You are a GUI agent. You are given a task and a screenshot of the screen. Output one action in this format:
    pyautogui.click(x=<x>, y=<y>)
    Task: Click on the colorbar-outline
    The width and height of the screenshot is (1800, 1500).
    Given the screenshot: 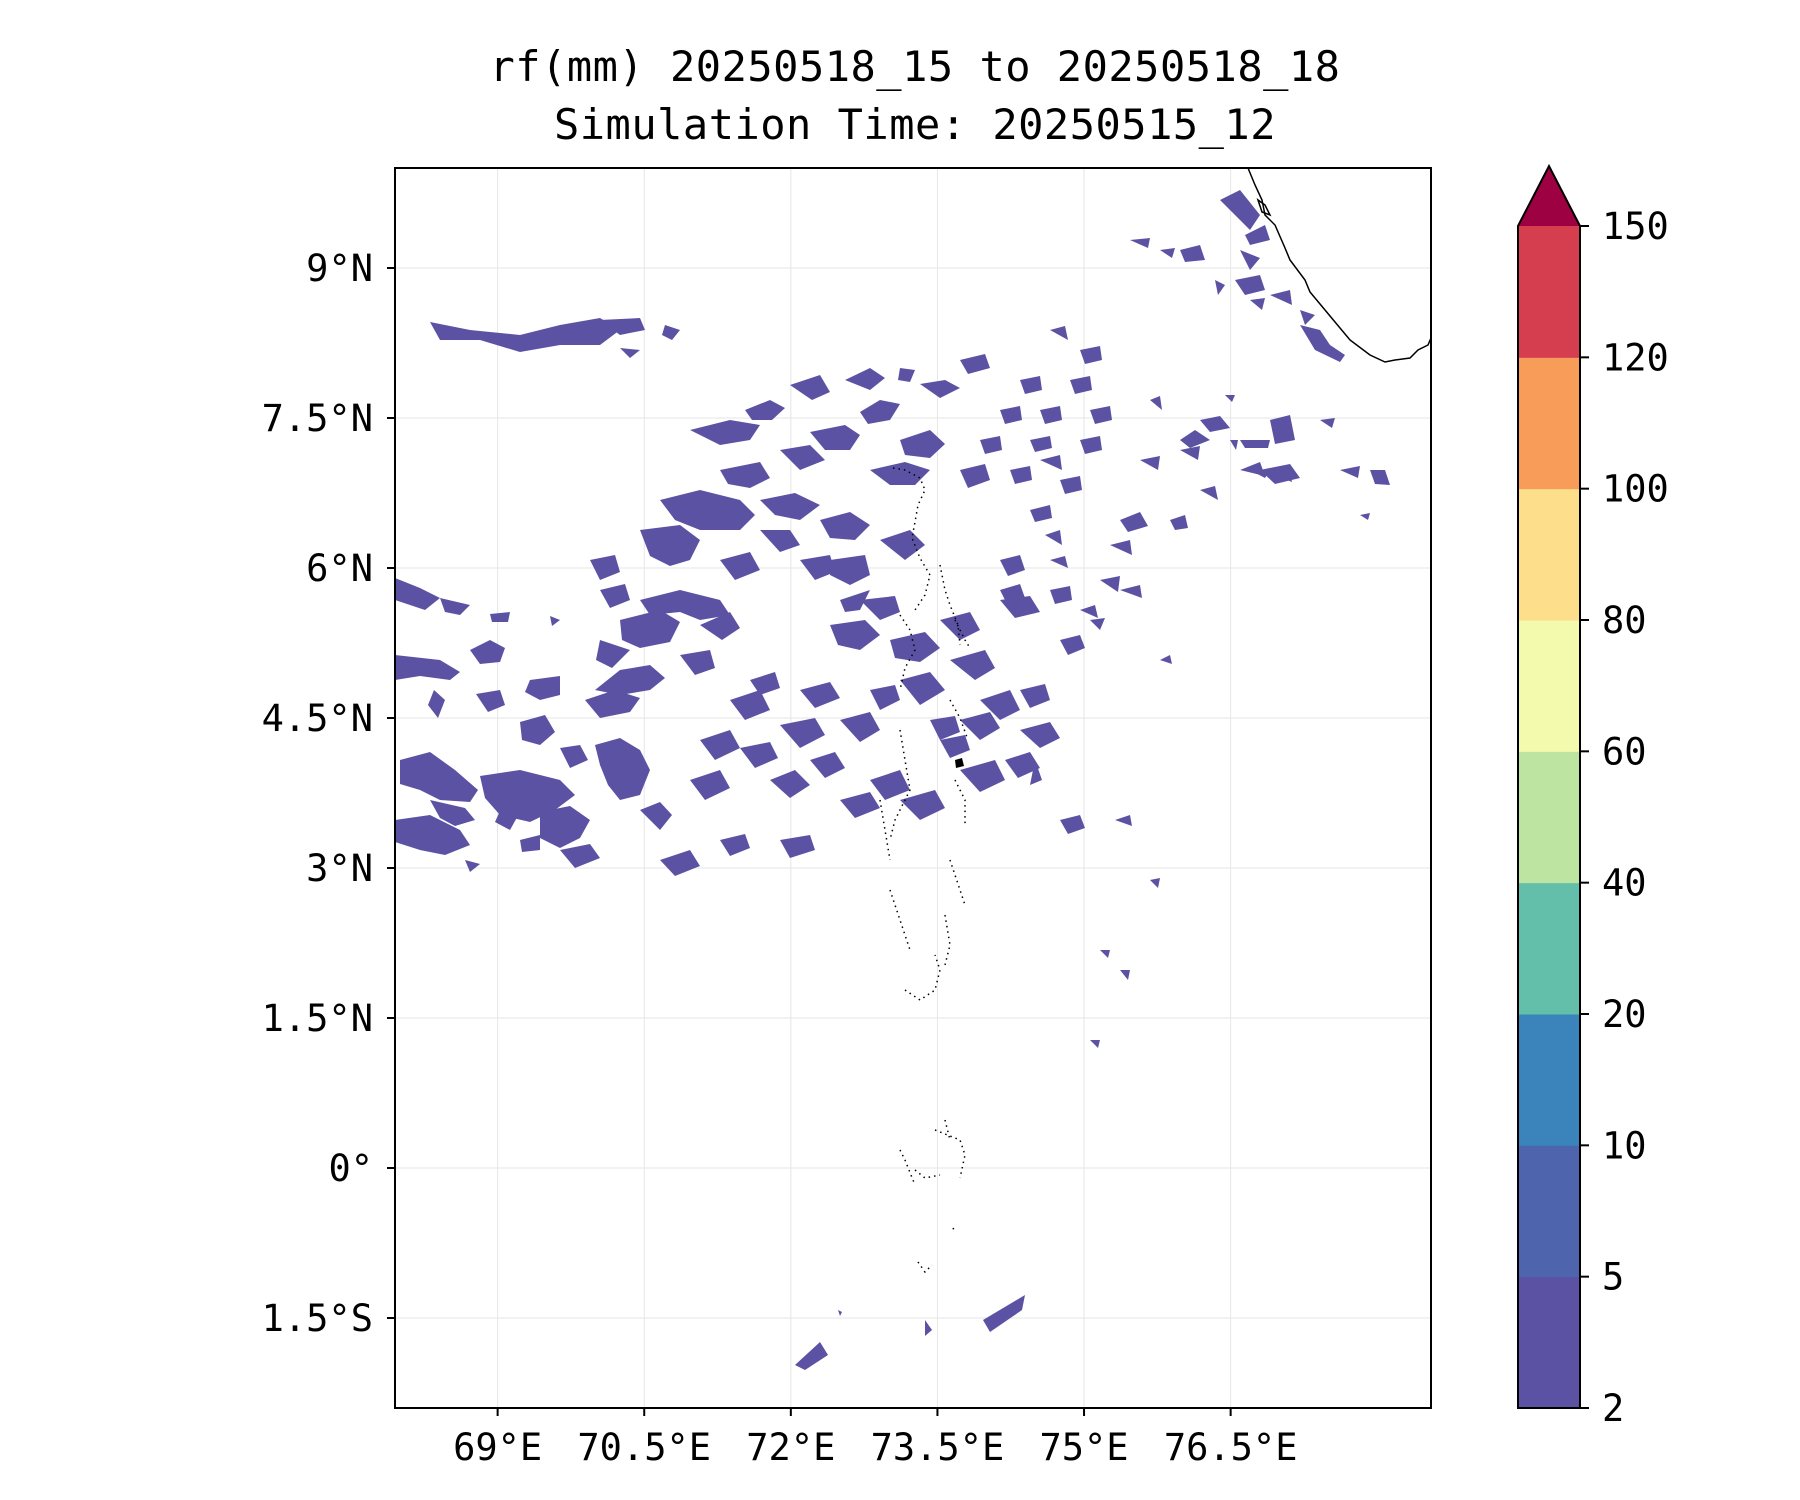 What is the action you would take?
    pyautogui.click(x=1549, y=786)
    